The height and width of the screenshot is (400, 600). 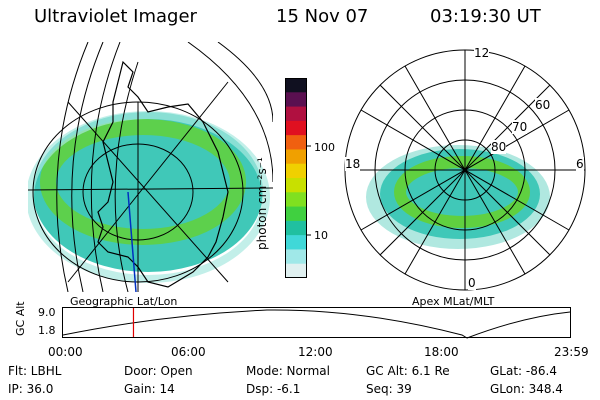 What do you see at coordinates (482, 53) in the screenshot?
I see `mlt-label-12: 12` at bounding box center [482, 53].